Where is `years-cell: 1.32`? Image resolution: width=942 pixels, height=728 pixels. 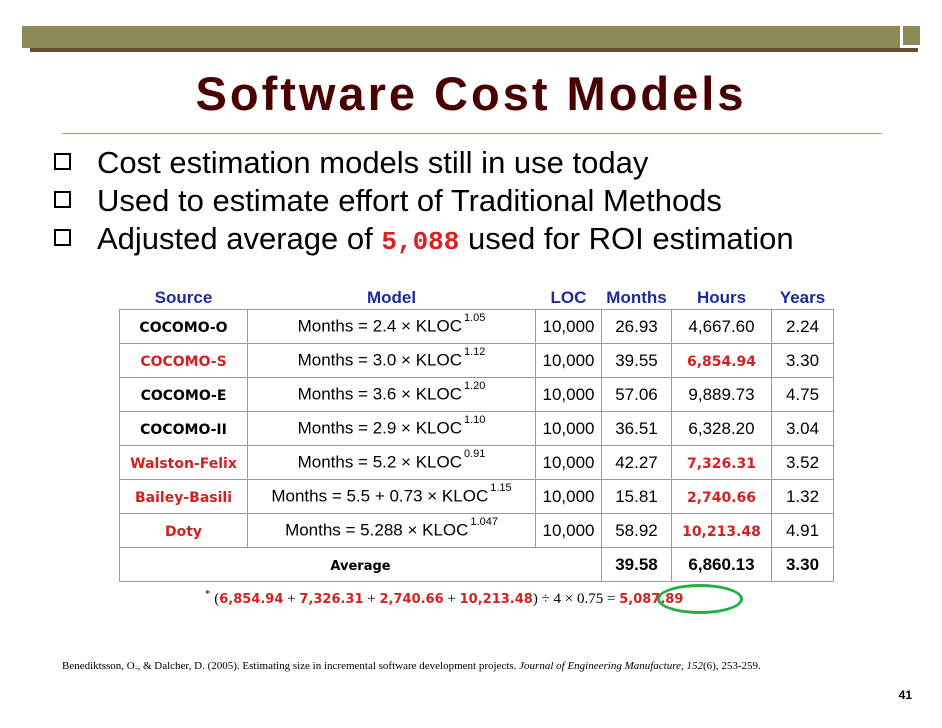
years-cell: 1.32 is located at coordinates (802, 496).